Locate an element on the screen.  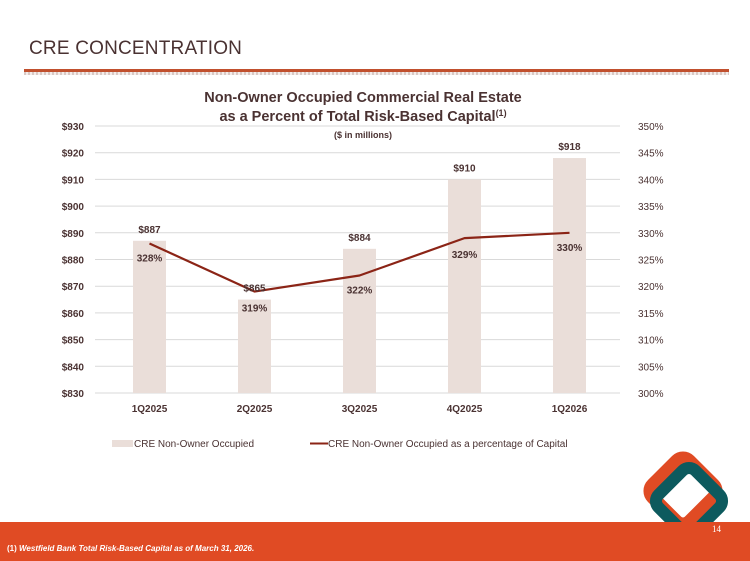
x-tick-label: 1Q2026 is located at coordinates (570, 409).